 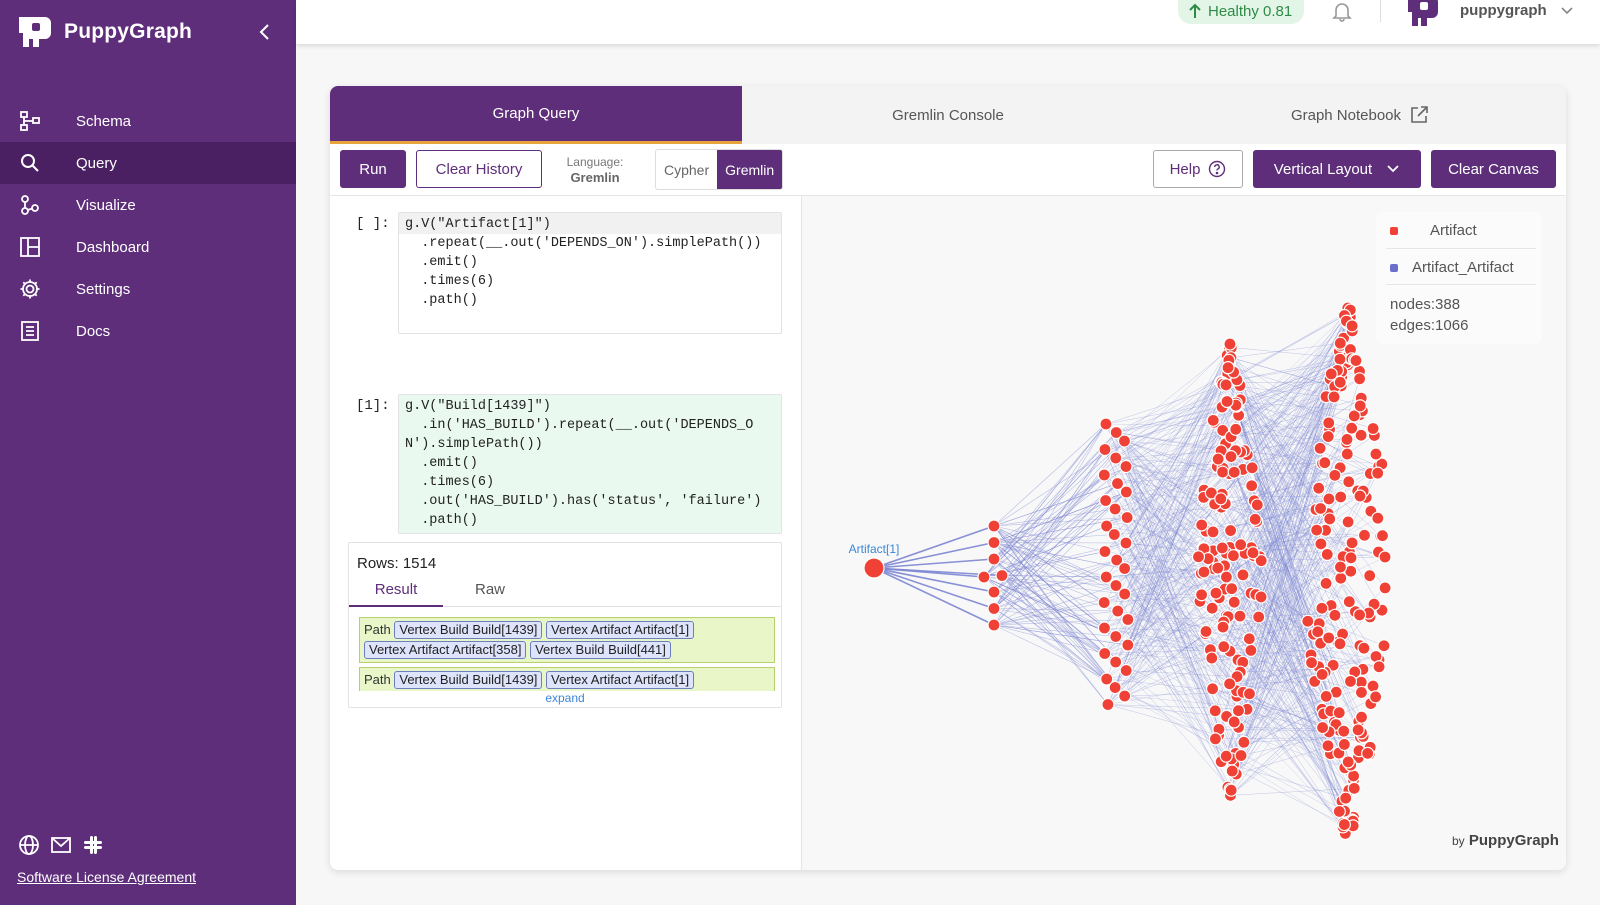 What do you see at coordinates (479, 169) in the screenshot?
I see `clear-history-button: Clear History` at bounding box center [479, 169].